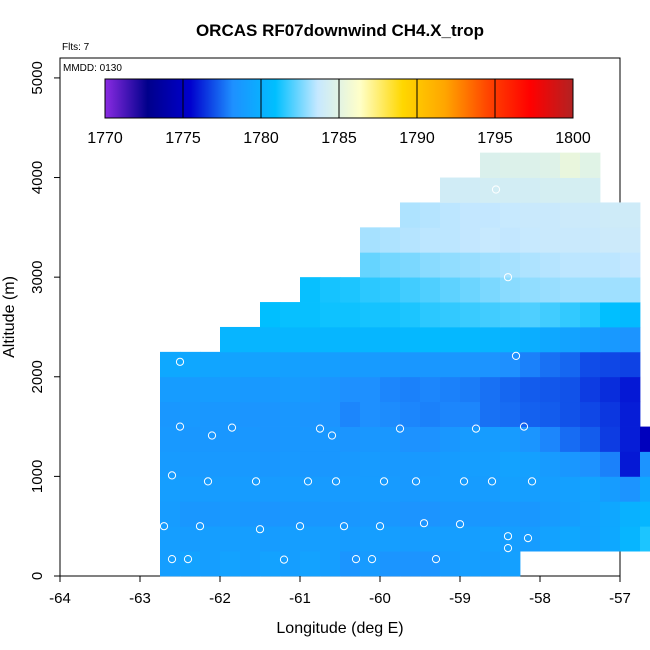 The width and height of the screenshot is (650, 650). I want to click on y-tick-label: 2000, so click(37, 376).